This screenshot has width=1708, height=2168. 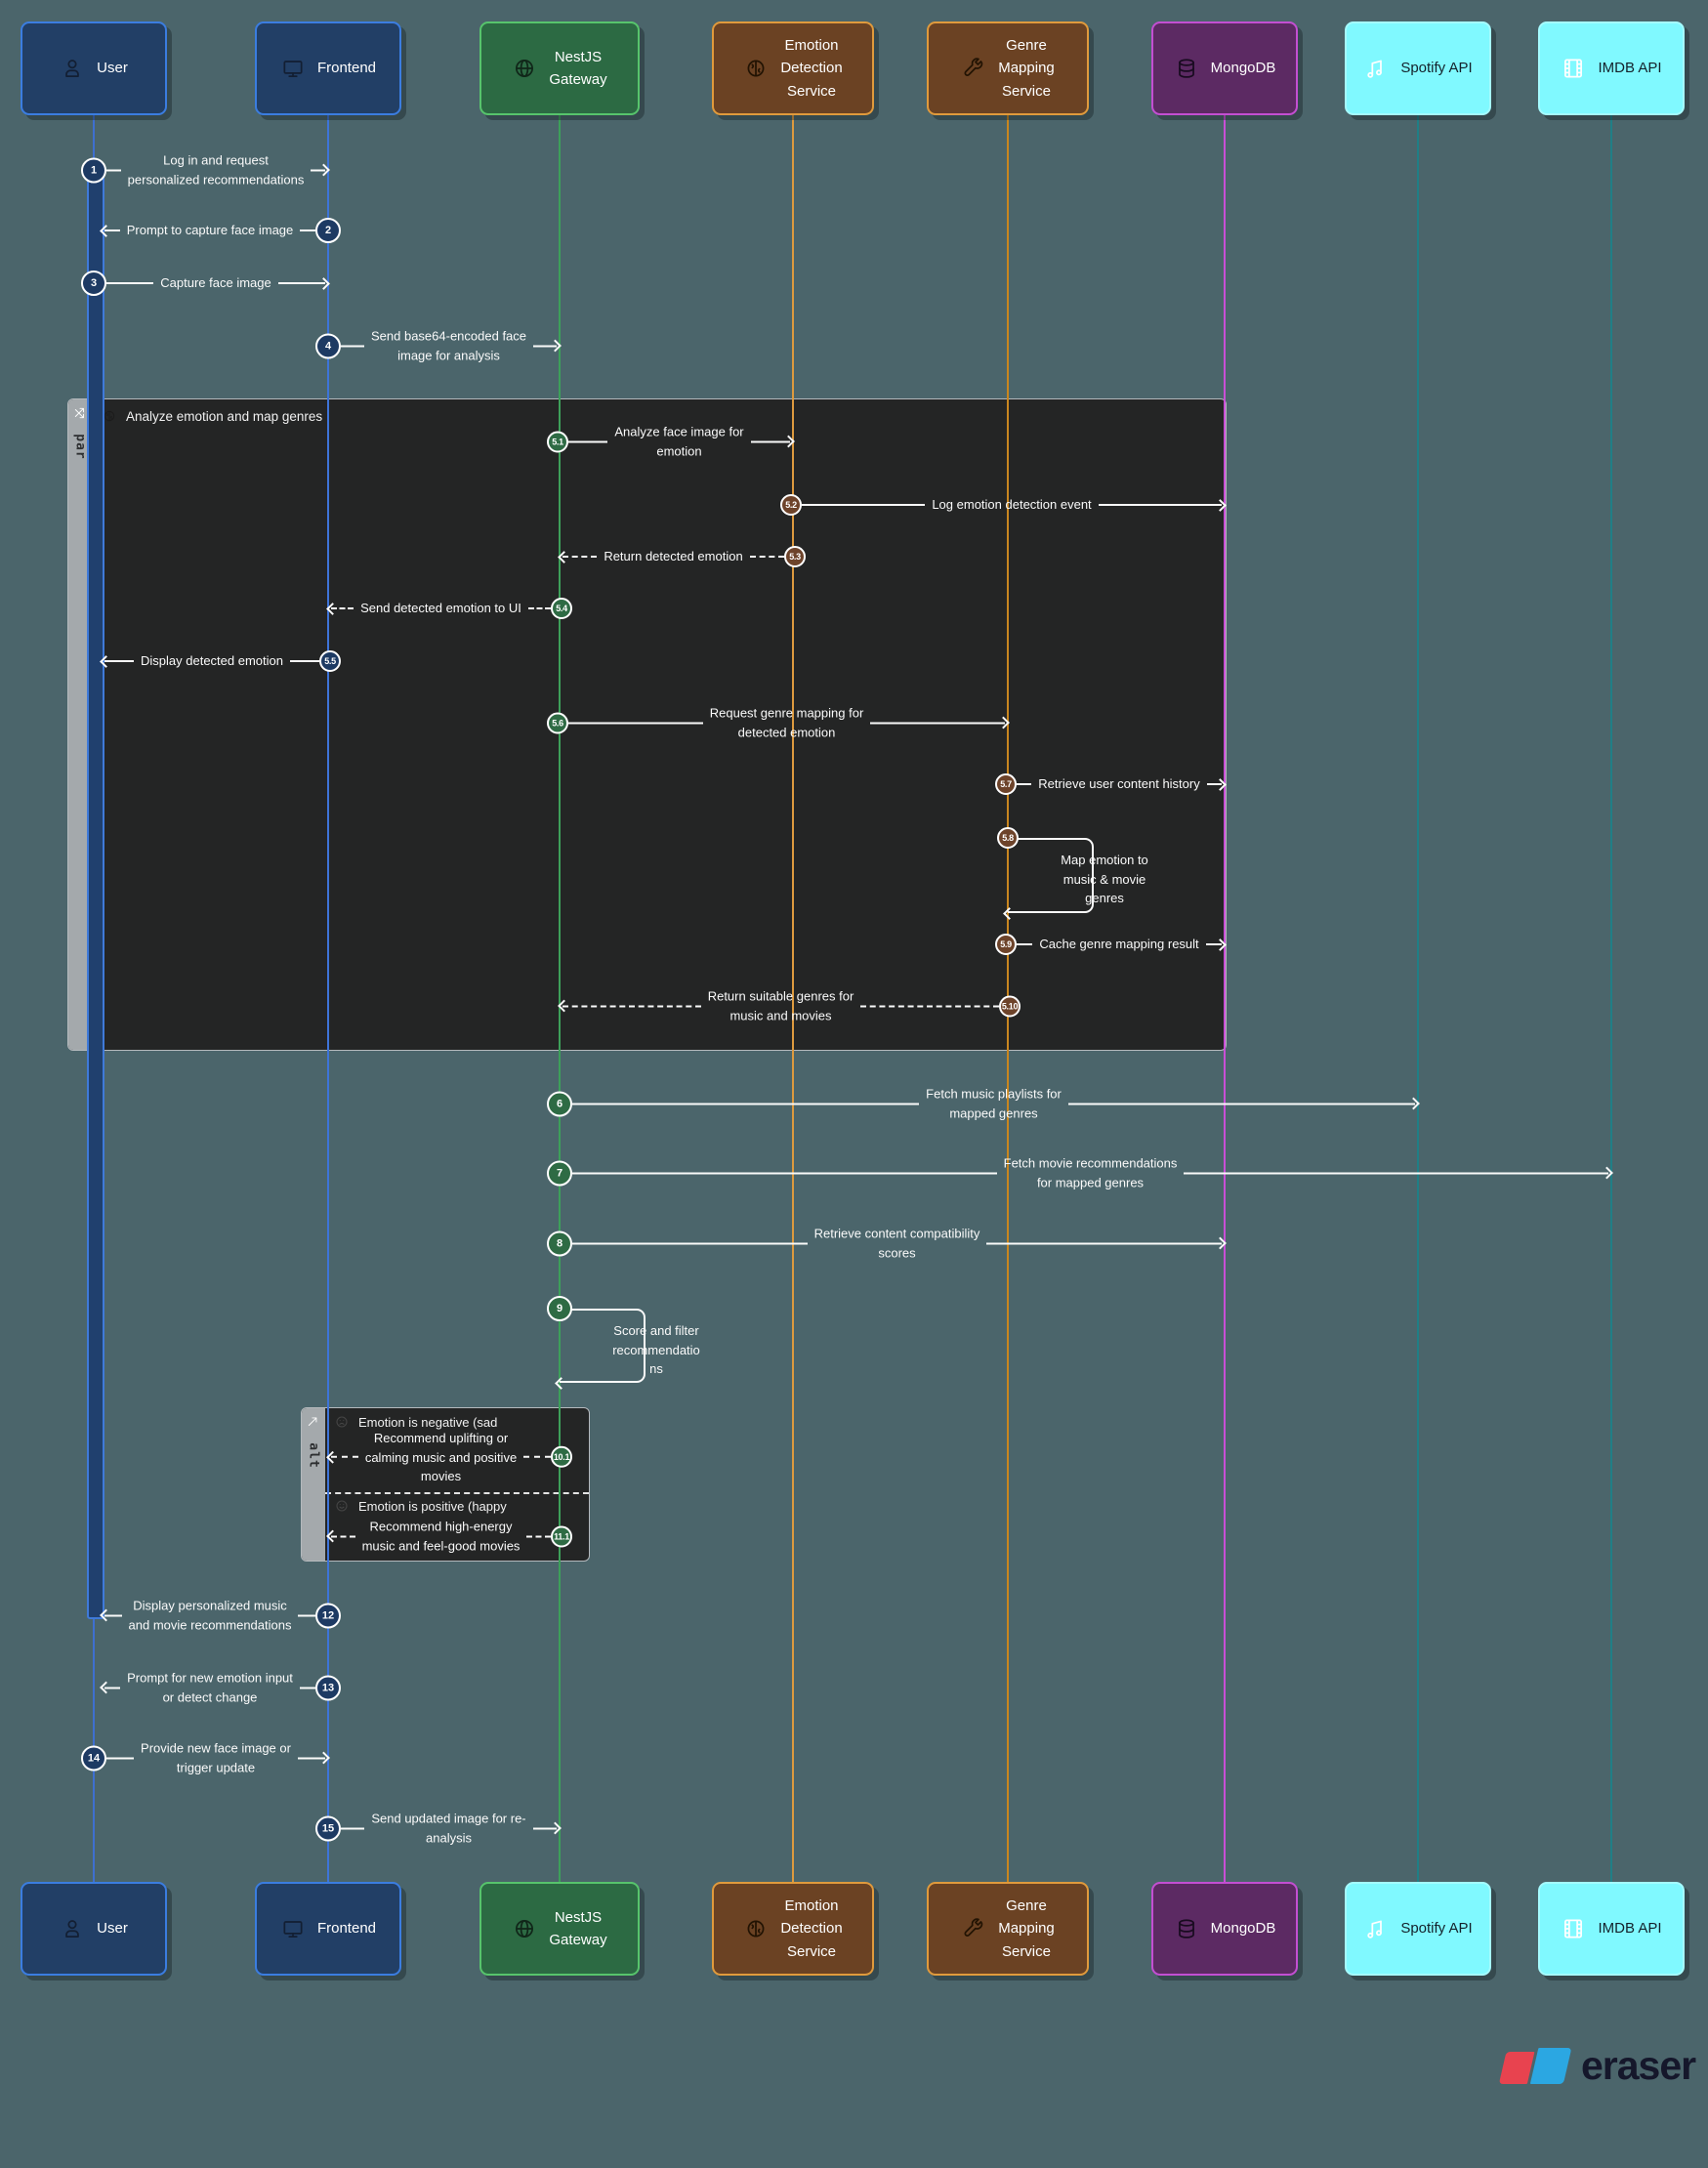 I want to click on message-3: 3 Capture face image, so click(x=206, y=283).